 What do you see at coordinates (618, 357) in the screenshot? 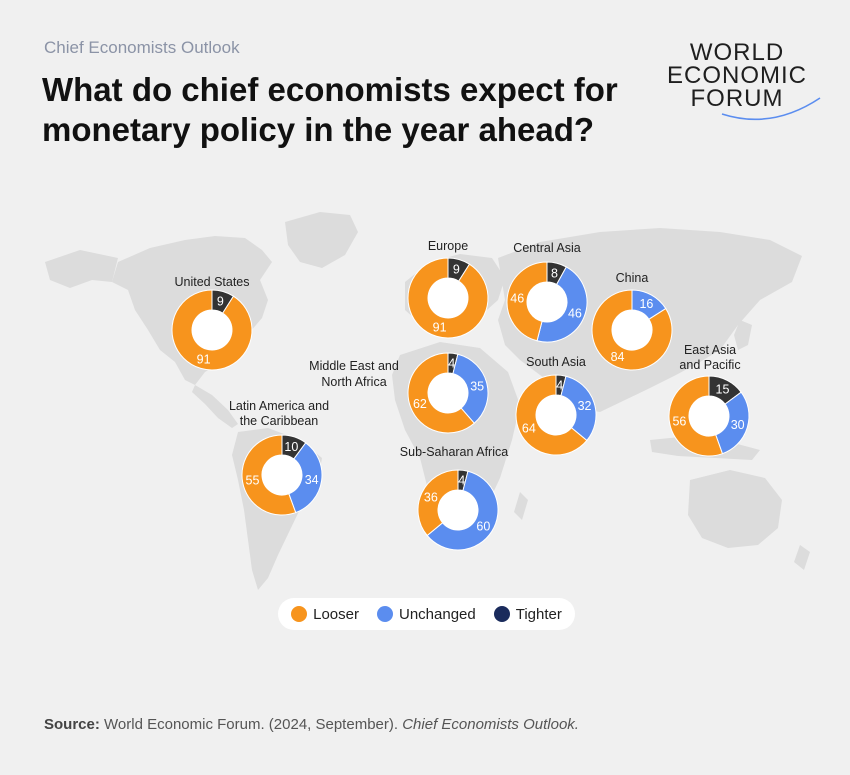
I see `data-label-looser: 84` at bounding box center [618, 357].